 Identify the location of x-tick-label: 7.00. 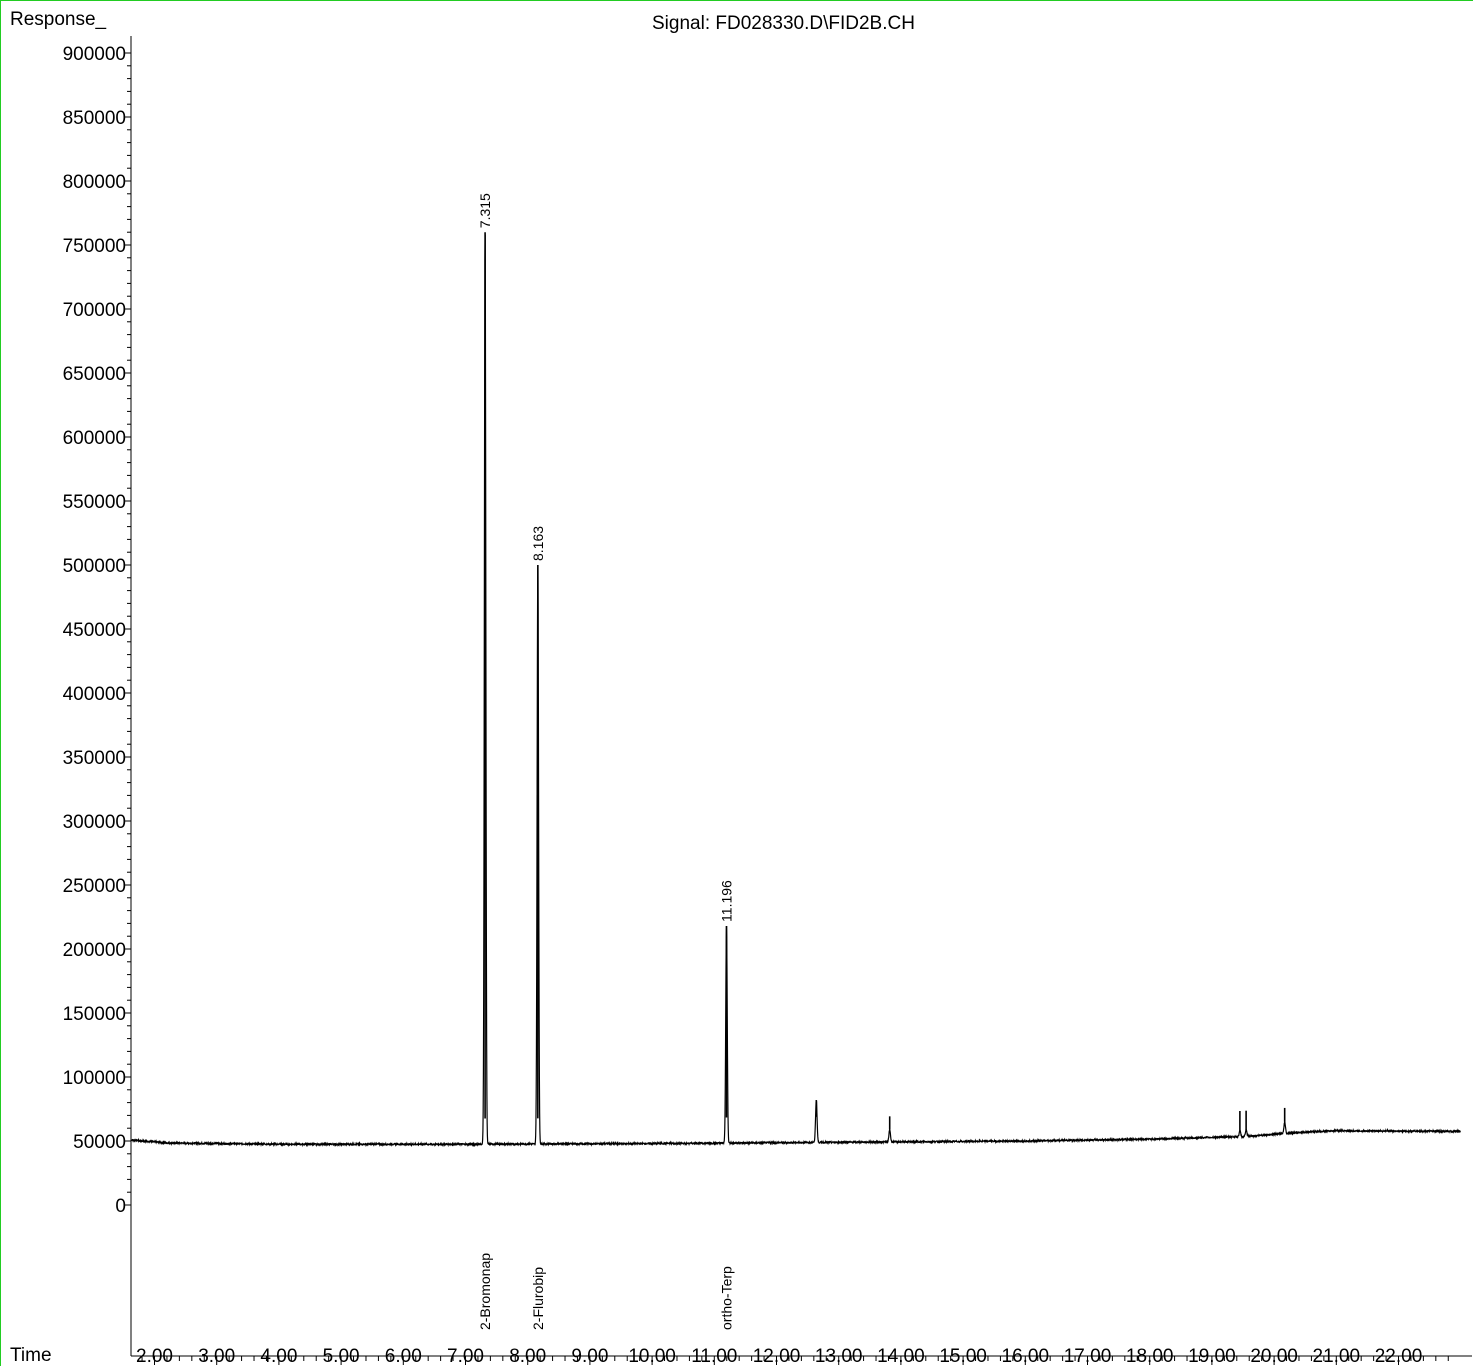
(465, 1356).